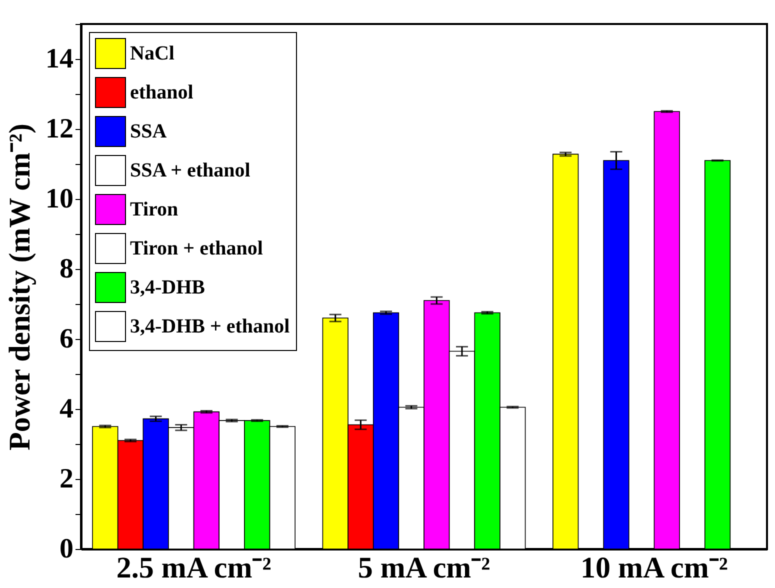 The height and width of the screenshot is (588, 775). I want to click on legend-label: SSA + ethanol, so click(190, 171).